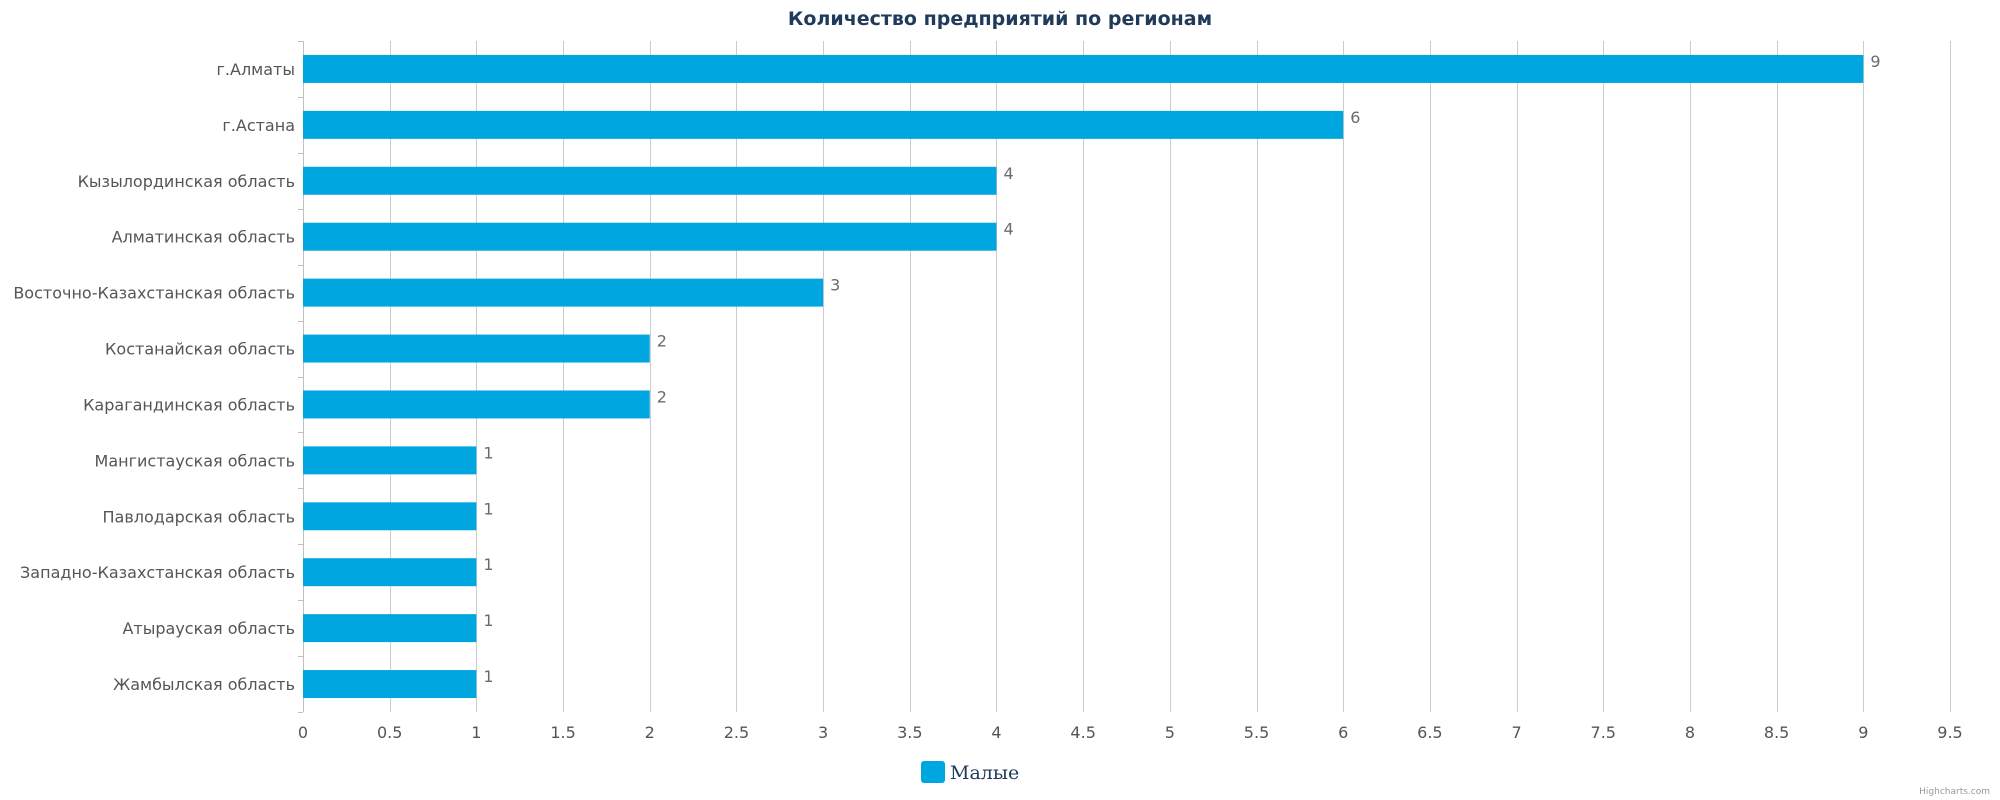 This screenshot has width=2000, height=800. Describe the element at coordinates (200, 349) in the screenshot. I see `y-category-label: Костанайская область` at that location.